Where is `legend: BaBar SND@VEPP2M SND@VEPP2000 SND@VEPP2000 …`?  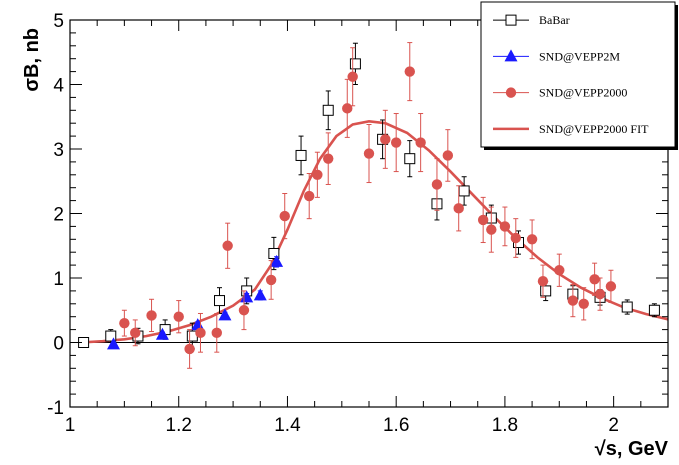
legend: BaBar SND@VEPP2M SND@VEPP2000 SND@VEPP2000 … is located at coordinates (579, 75).